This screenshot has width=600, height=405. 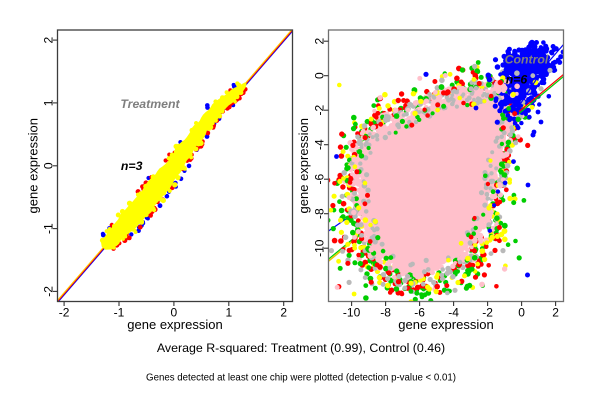 What do you see at coordinates (527, 60) in the screenshot?
I see `svg-text: Control` at bounding box center [527, 60].